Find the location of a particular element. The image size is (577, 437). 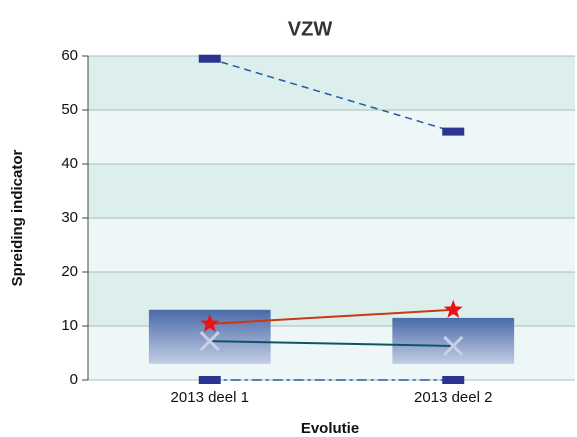

box is located at coordinates (453, 340).